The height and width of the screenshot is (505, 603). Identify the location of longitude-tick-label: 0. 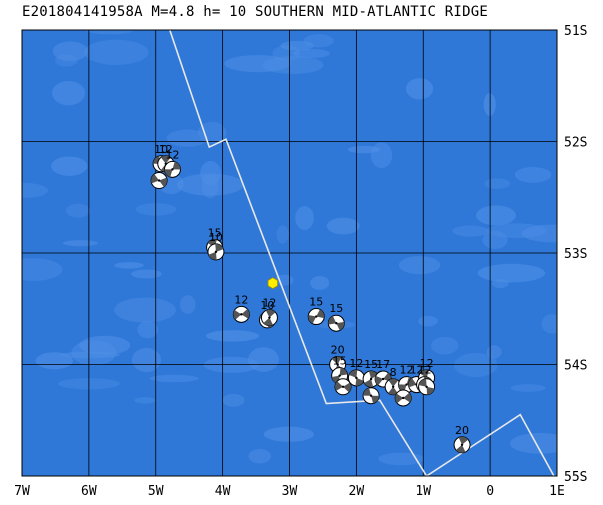
(490, 491).